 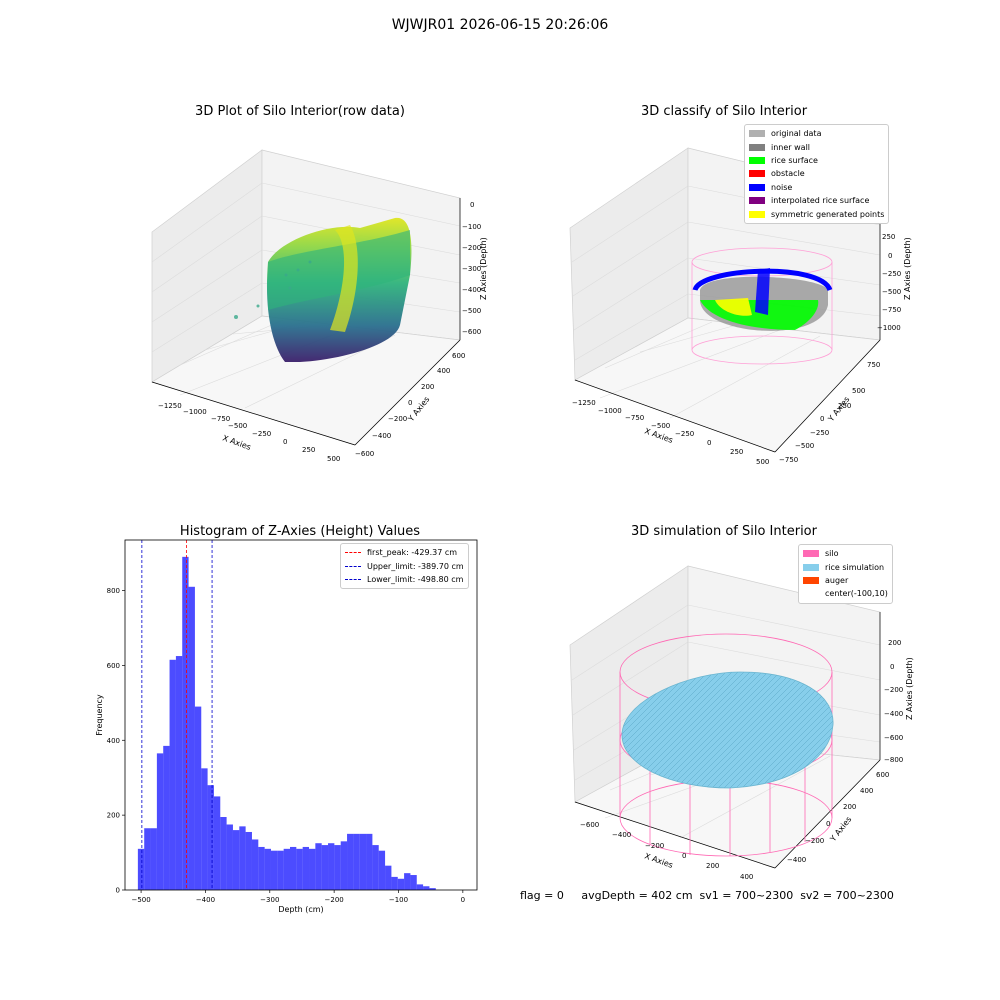 I want to click on p2-xtick: −1000, so click(x=610, y=411).